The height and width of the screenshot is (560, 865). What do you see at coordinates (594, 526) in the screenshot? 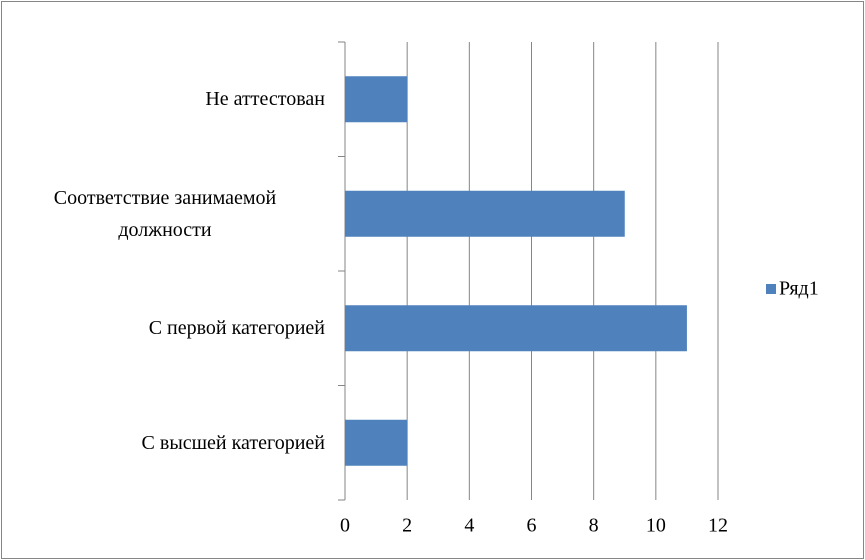
I see `x-tick-label: 8` at bounding box center [594, 526].